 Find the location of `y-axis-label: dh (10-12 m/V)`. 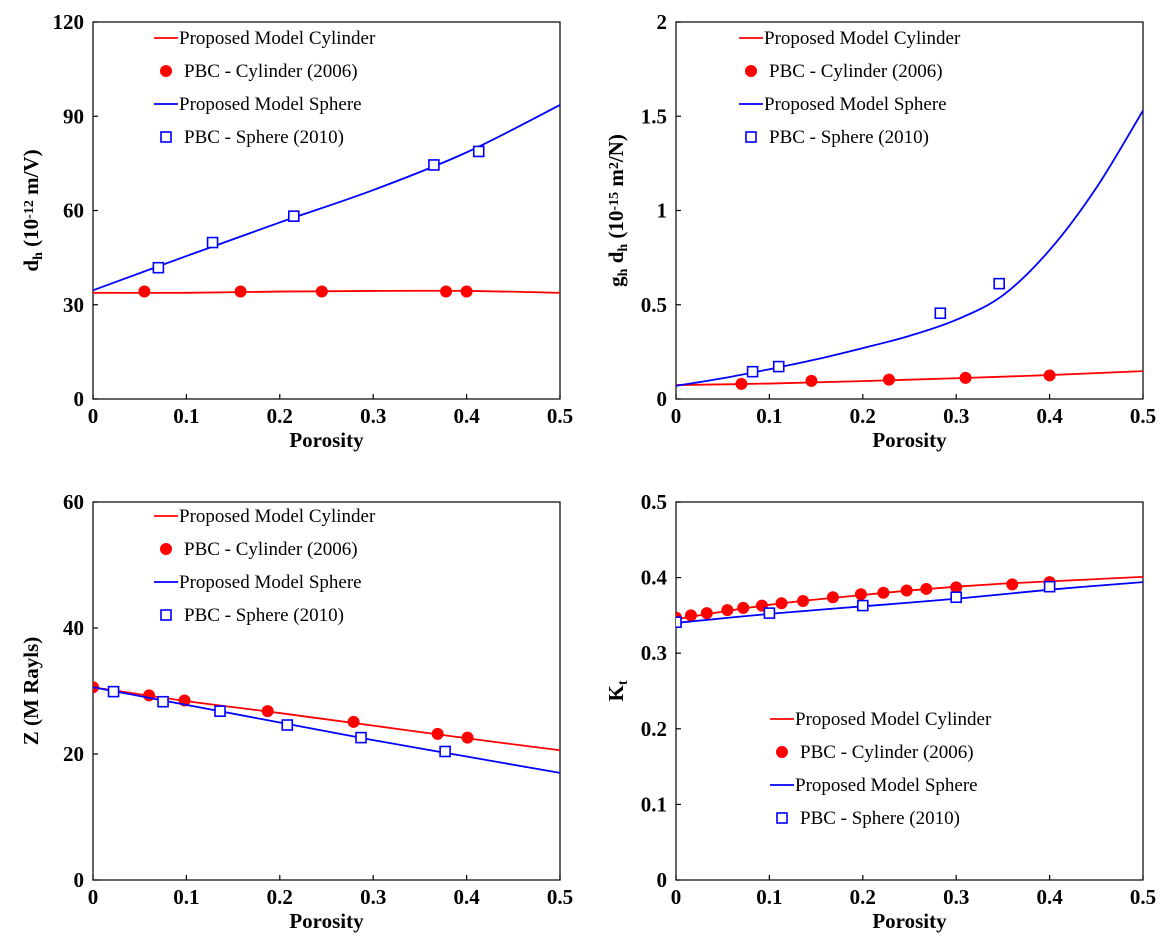

y-axis-label: dh (10-12 m/V) is located at coordinates (32, 210).